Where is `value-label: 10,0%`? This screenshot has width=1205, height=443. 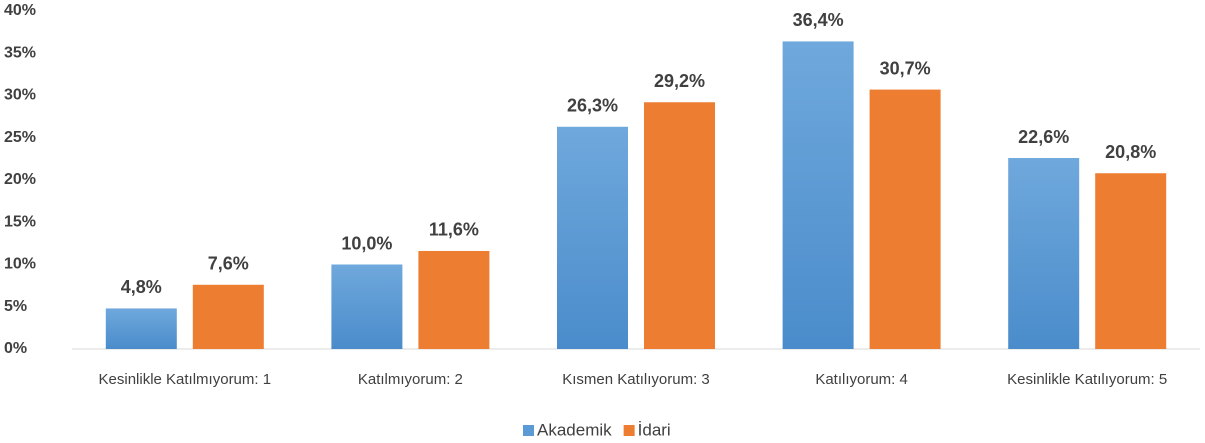
value-label: 10,0% is located at coordinates (366, 243).